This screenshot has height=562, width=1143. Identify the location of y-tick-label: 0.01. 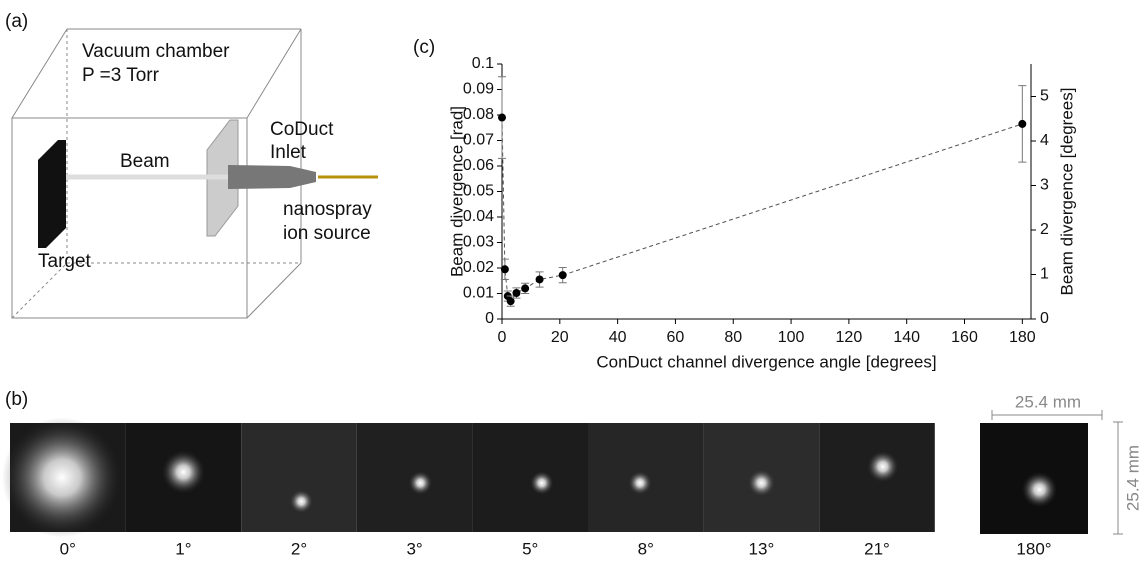
(478, 293).